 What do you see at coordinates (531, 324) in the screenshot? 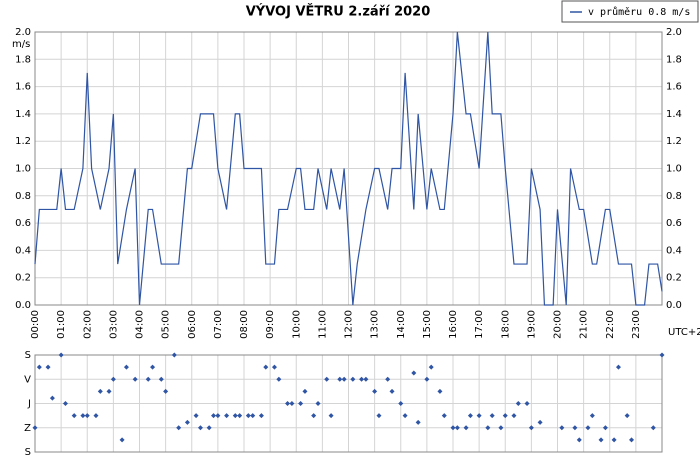
I see `x-tick-label: 19:00` at bounding box center [531, 324].